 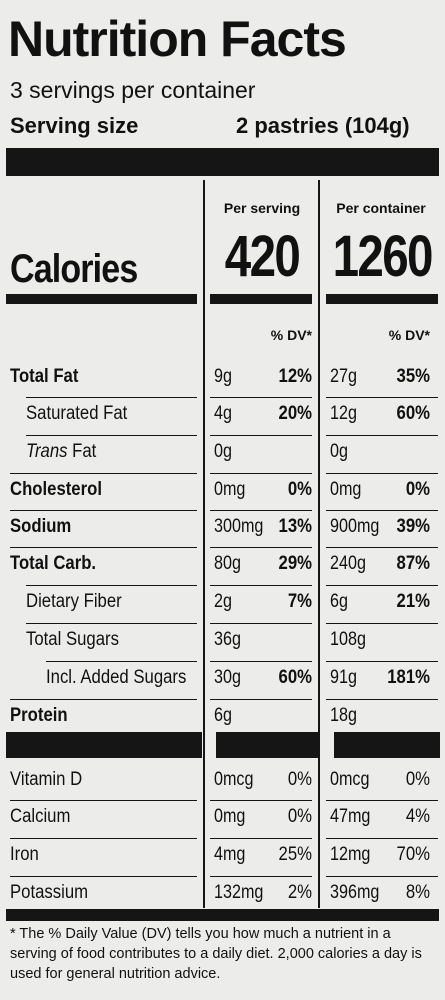 What do you see at coordinates (348, 563) in the screenshot?
I see `per-container-amount: 240g` at bounding box center [348, 563].